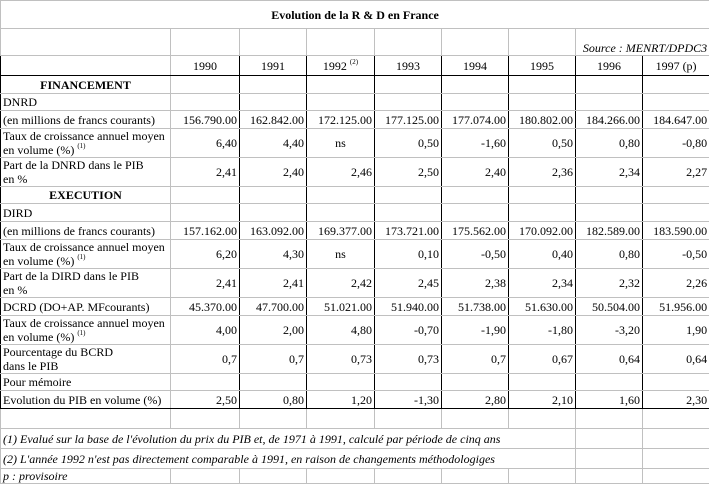  What do you see at coordinates (676, 400) in the screenshot?
I see `value-cell: 2,30` at bounding box center [676, 400].